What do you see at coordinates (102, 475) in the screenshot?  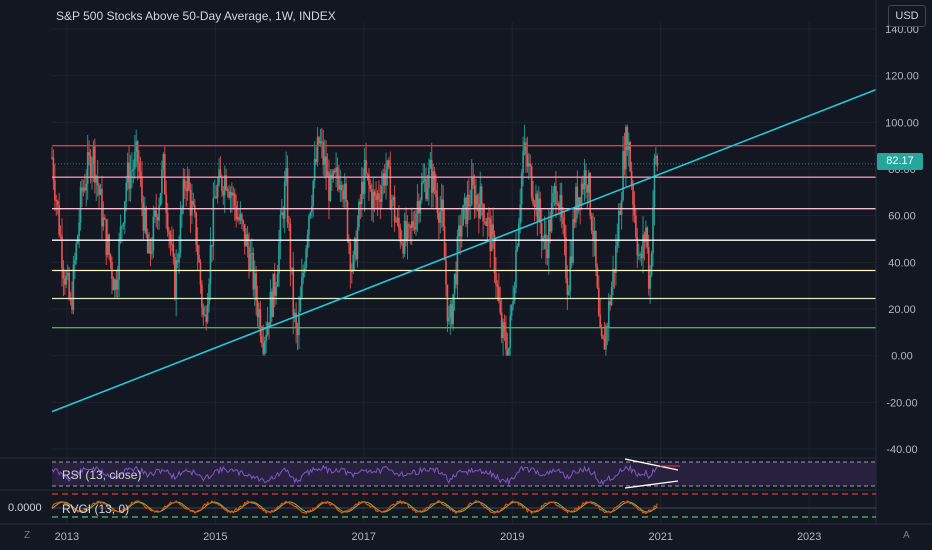 I see `rsi-indicator-label: RSI (13, close)` at bounding box center [102, 475].